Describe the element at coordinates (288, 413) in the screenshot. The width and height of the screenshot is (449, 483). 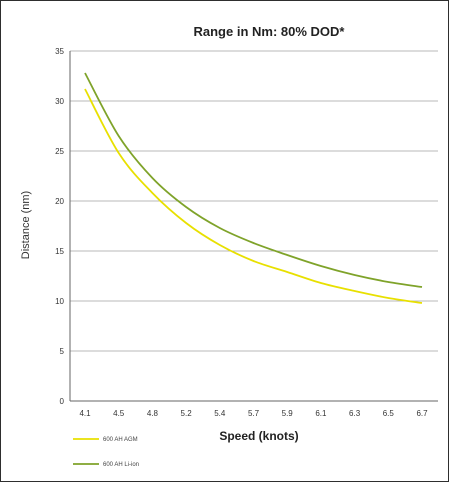
I see `x-tick-label: 5.9` at that location.